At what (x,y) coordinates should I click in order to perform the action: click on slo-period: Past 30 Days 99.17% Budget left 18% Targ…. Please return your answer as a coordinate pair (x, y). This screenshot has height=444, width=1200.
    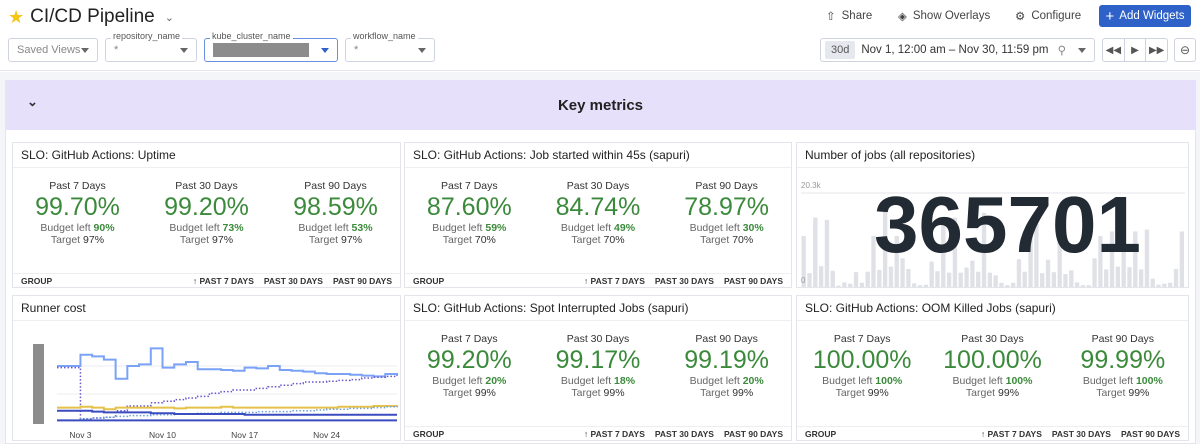
    Looking at the image, I should click on (597, 366).